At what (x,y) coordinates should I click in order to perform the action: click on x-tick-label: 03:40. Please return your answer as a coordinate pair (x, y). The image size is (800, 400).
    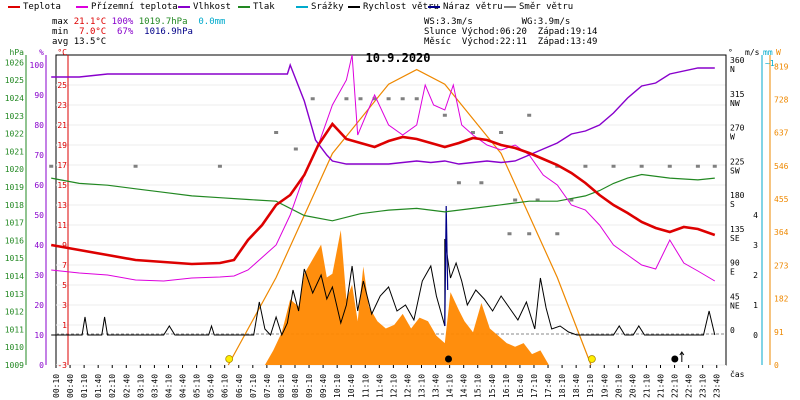
    Looking at the image, I should click on (154, 386).